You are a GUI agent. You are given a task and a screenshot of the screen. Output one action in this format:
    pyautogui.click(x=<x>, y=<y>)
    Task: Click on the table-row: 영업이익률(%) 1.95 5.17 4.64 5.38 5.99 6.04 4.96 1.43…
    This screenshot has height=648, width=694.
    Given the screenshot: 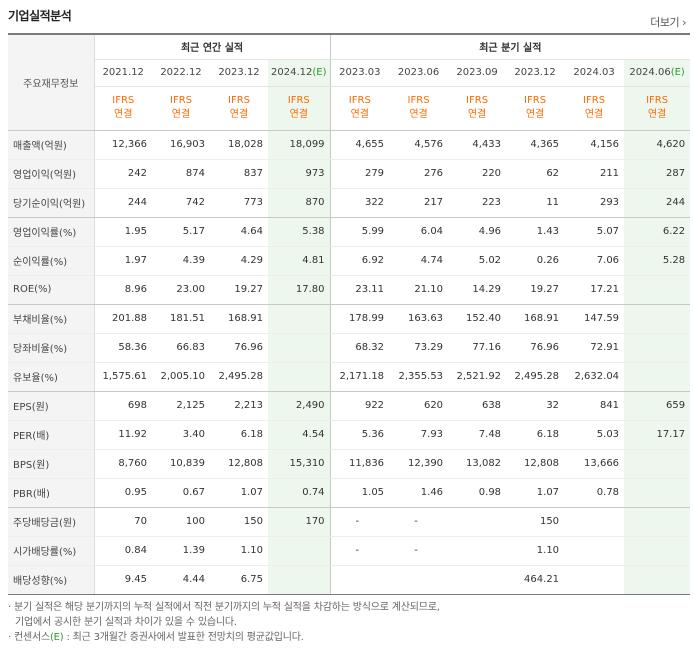 What is the action you would take?
    pyautogui.click(x=349, y=232)
    